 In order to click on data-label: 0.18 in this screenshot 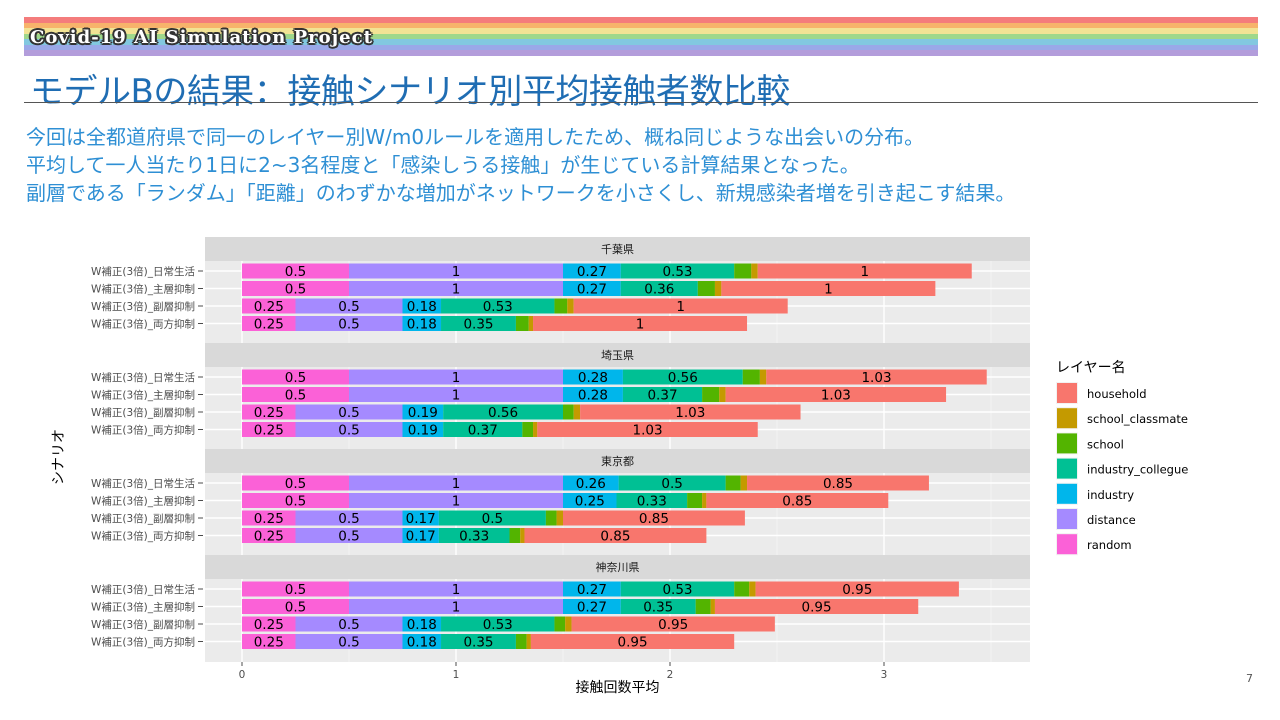, I will do `click(422, 307)`.